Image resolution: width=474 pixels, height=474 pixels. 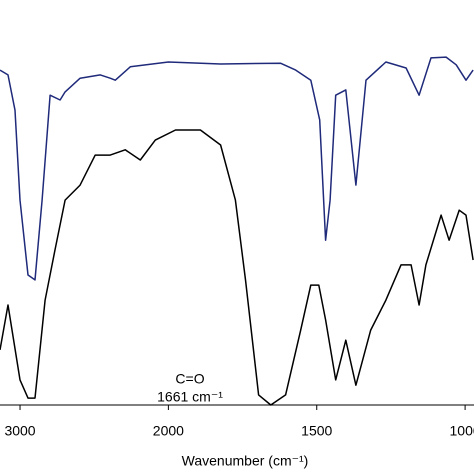 What do you see at coordinates (19, 431) in the screenshot?
I see `x-tick-label: 3000` at bounding box center [19, 431].